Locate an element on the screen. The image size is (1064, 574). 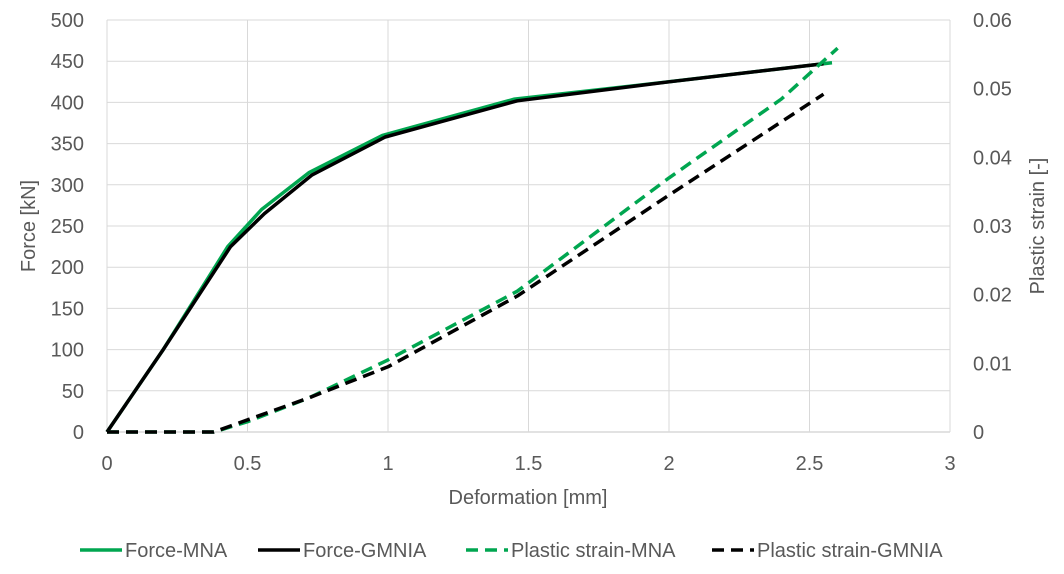
legend-label: Plastic strain-GMNIA is located at coordinates (850, 551).